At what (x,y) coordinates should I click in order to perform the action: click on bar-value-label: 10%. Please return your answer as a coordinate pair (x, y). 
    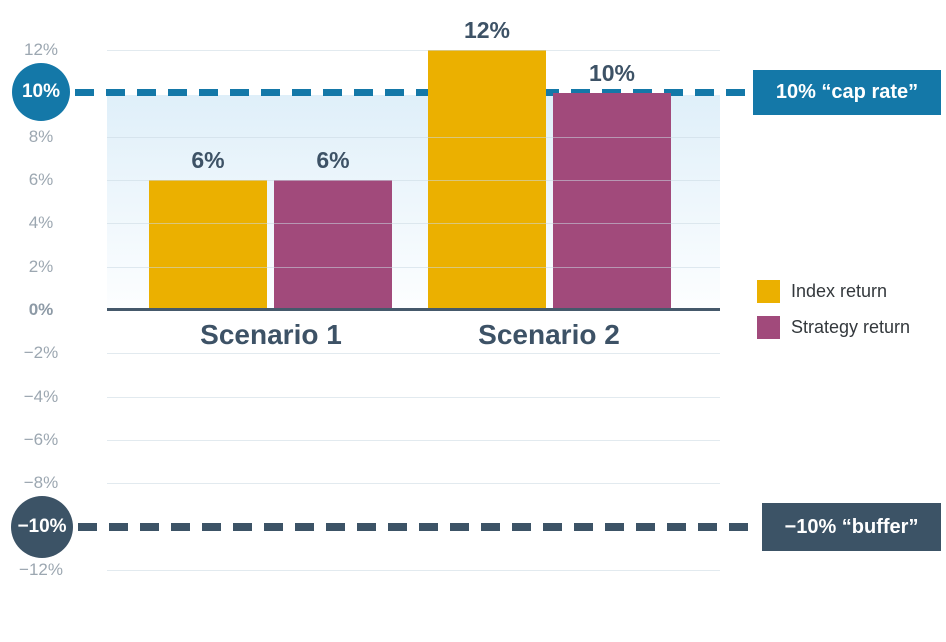
    Looking at the image, I should click on (612, 73).